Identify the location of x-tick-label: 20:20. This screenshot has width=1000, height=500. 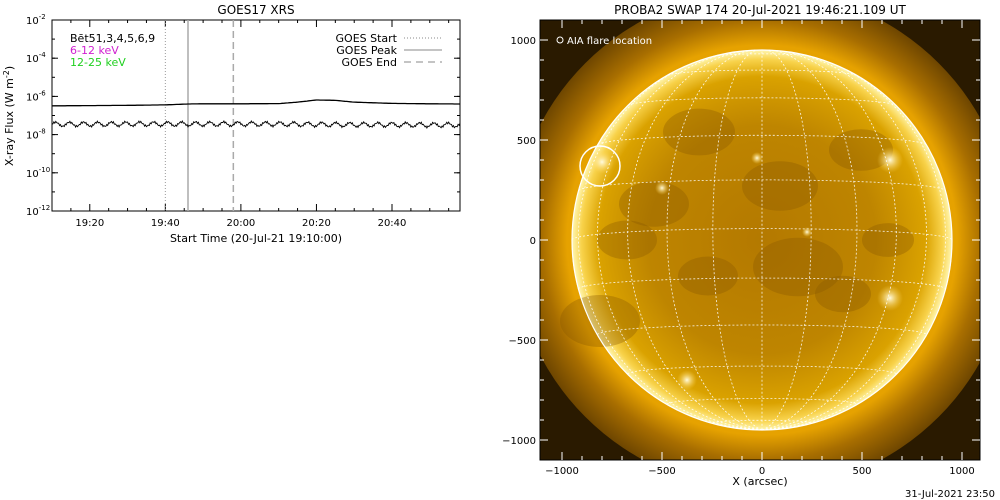
(316, 223).